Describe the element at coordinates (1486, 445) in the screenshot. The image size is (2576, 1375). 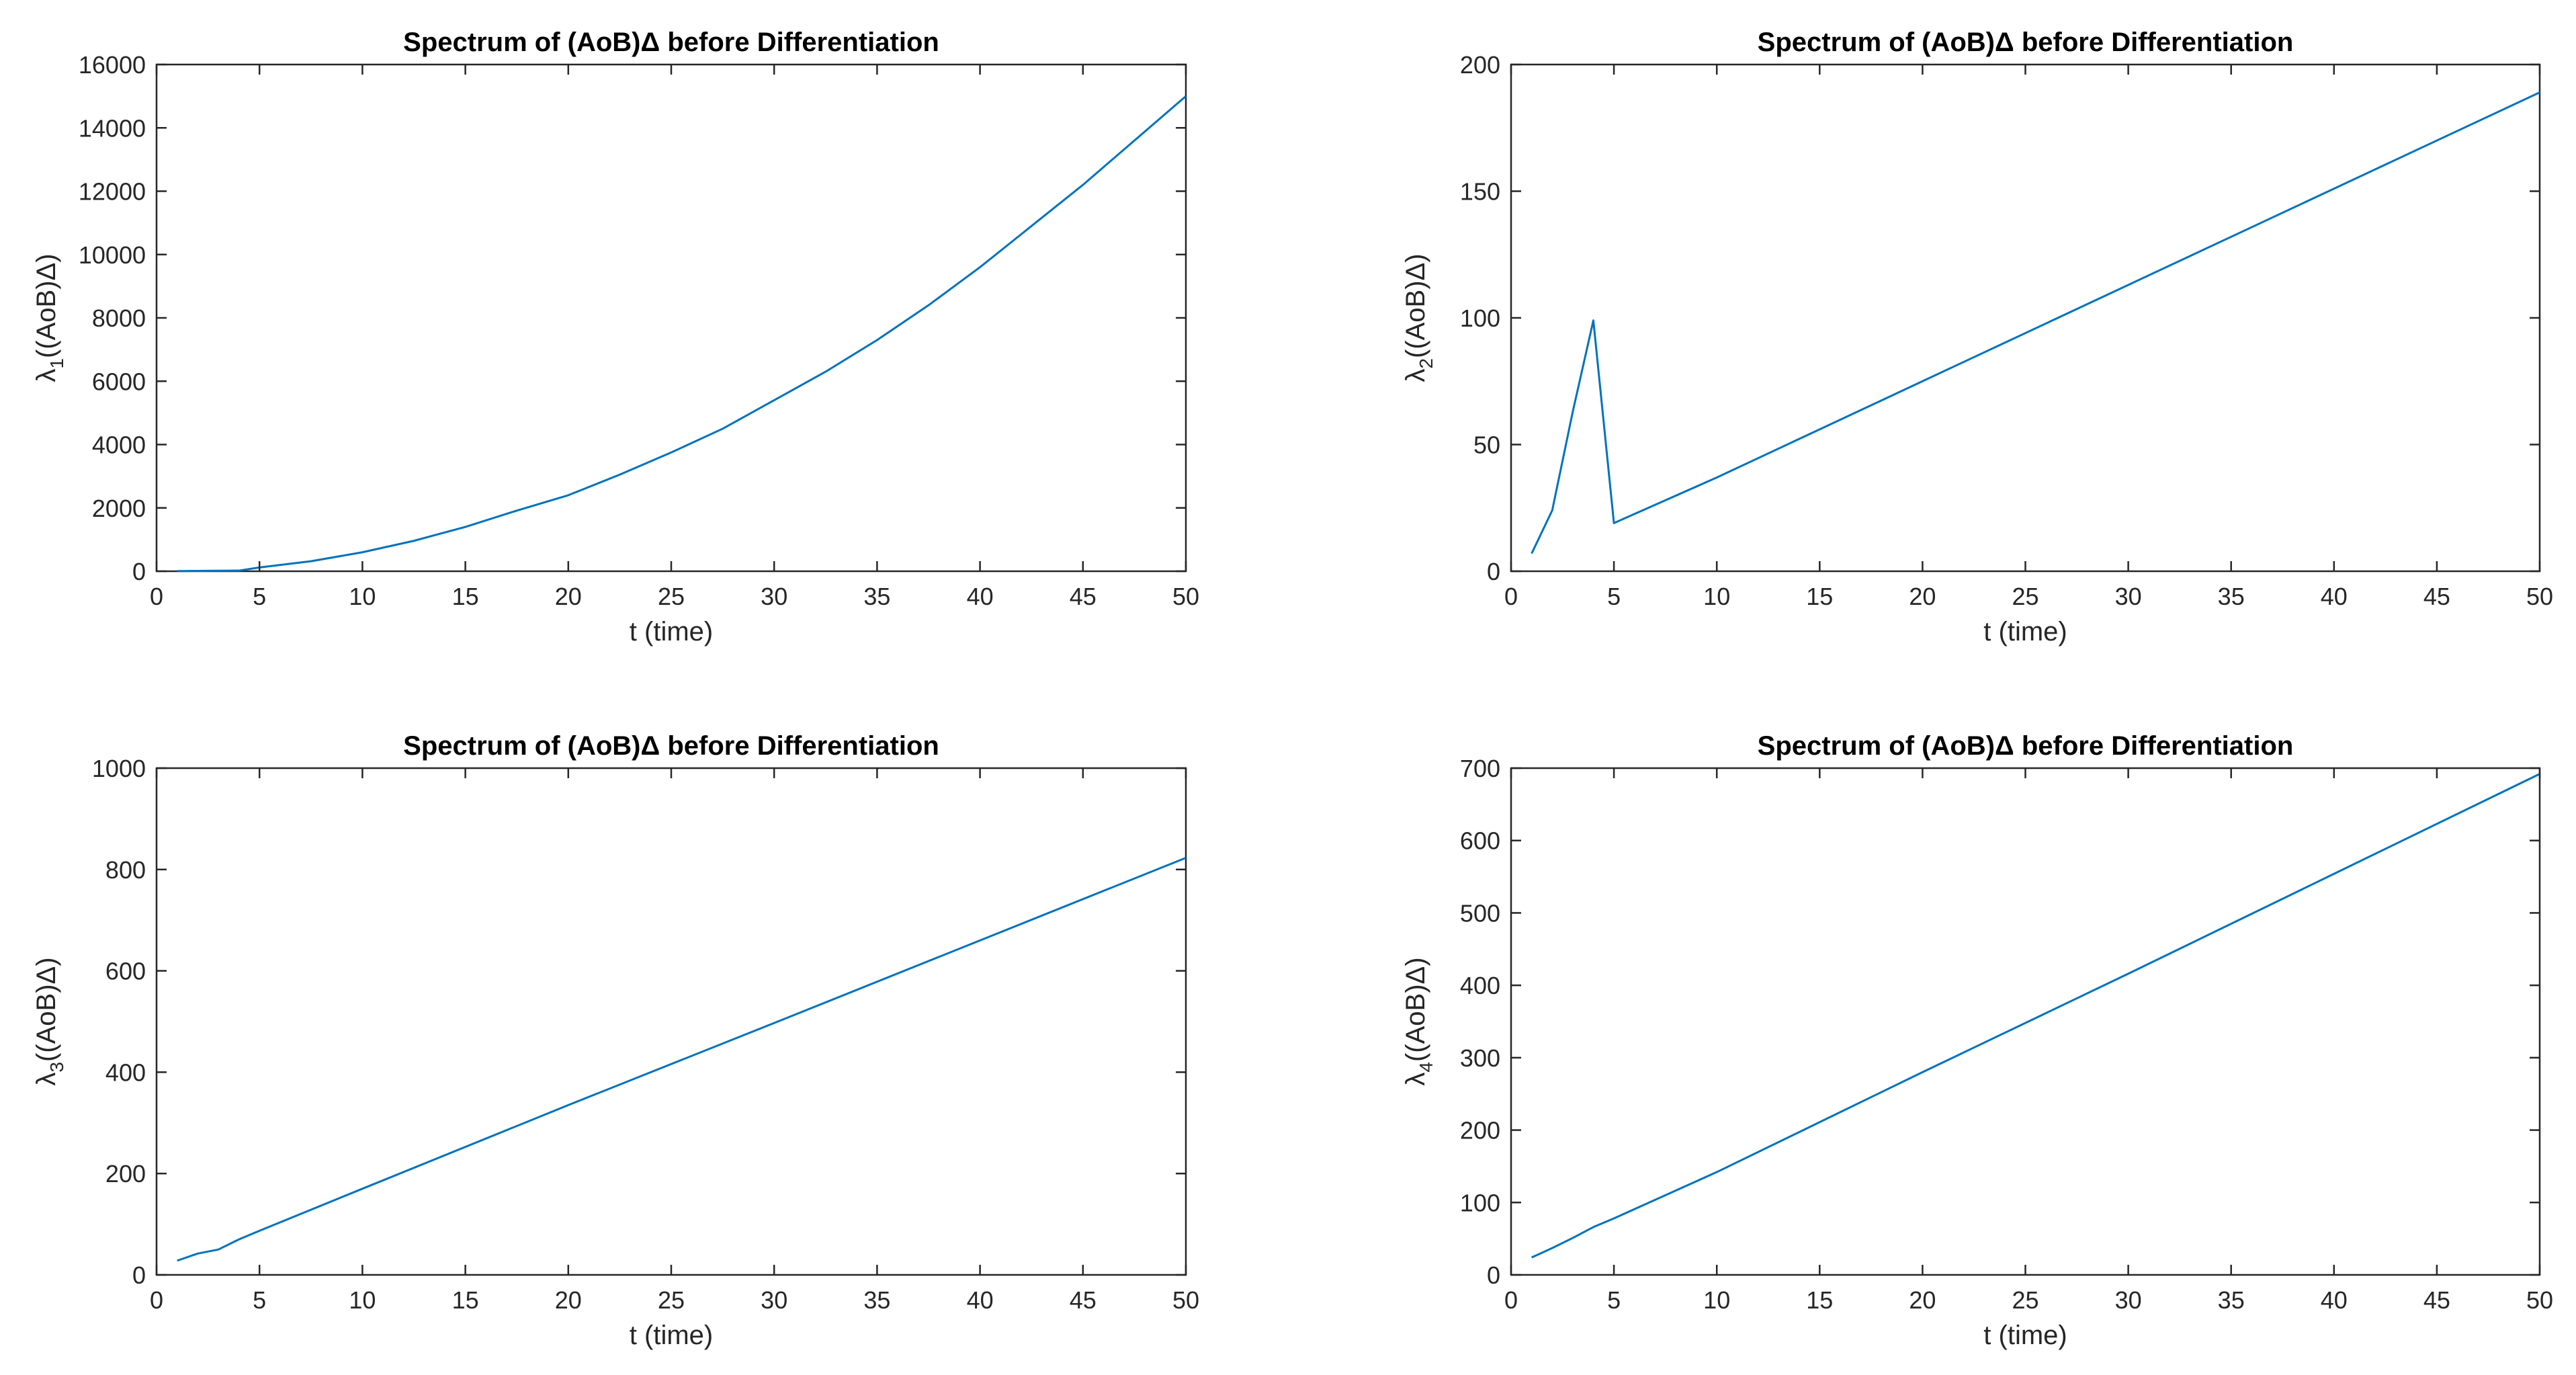
I see `y-tick-label: 50` at that location.